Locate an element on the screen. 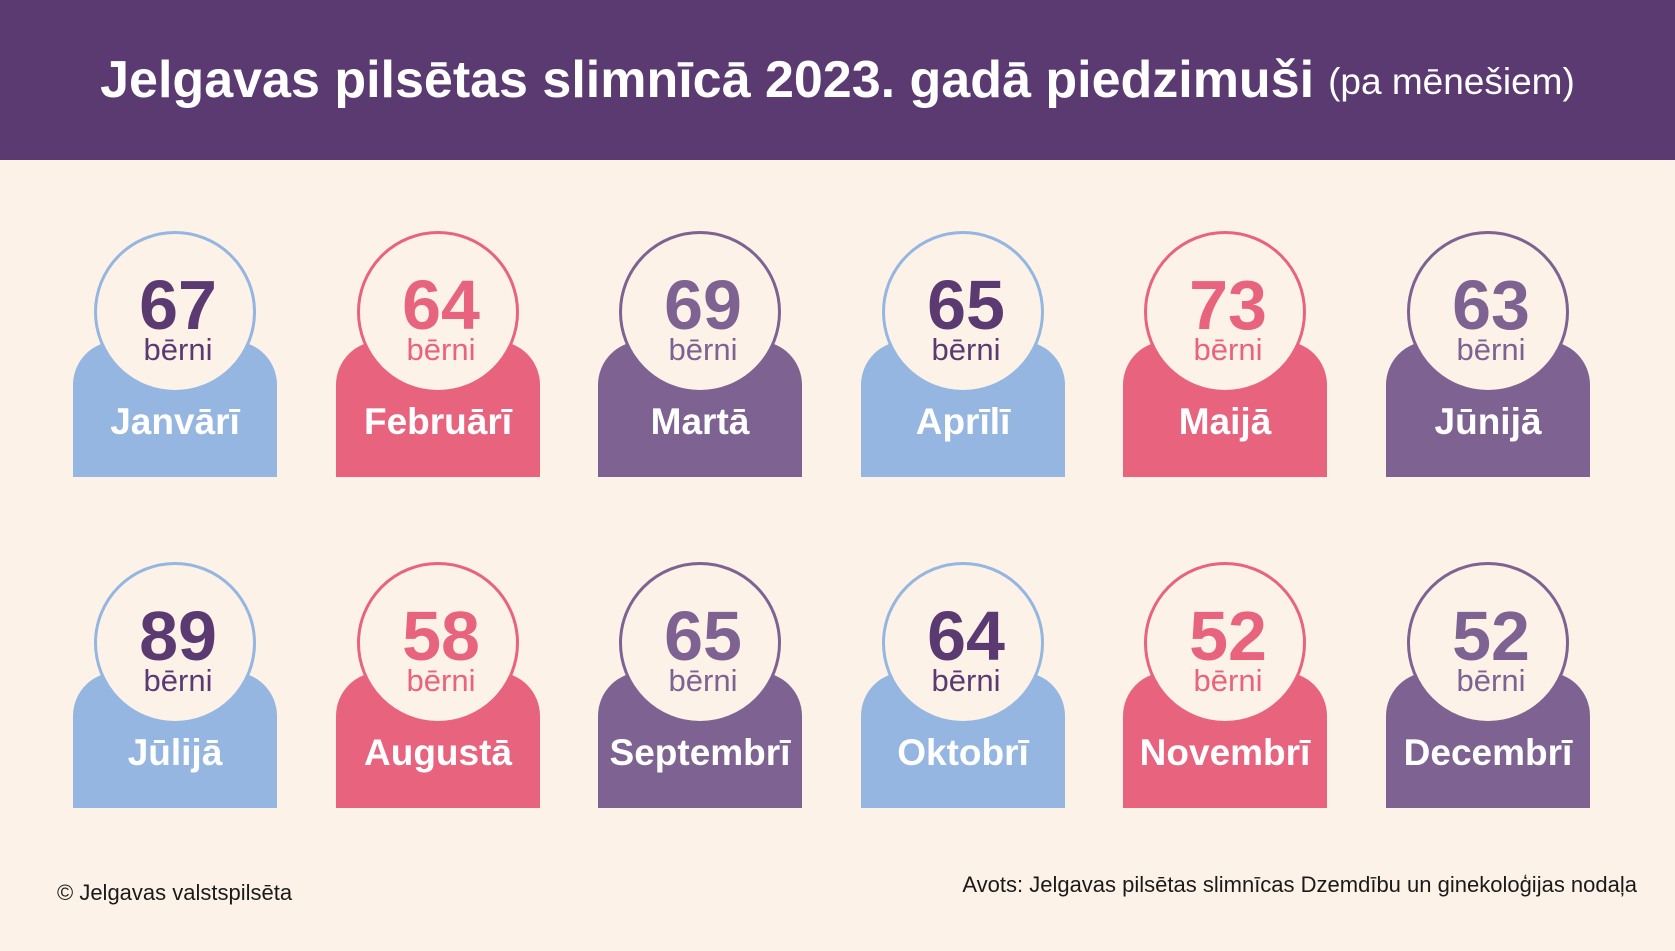 This screenshot has height=951, width=1675. value-circle: 89 bērni is located at coordinates (175, 643).